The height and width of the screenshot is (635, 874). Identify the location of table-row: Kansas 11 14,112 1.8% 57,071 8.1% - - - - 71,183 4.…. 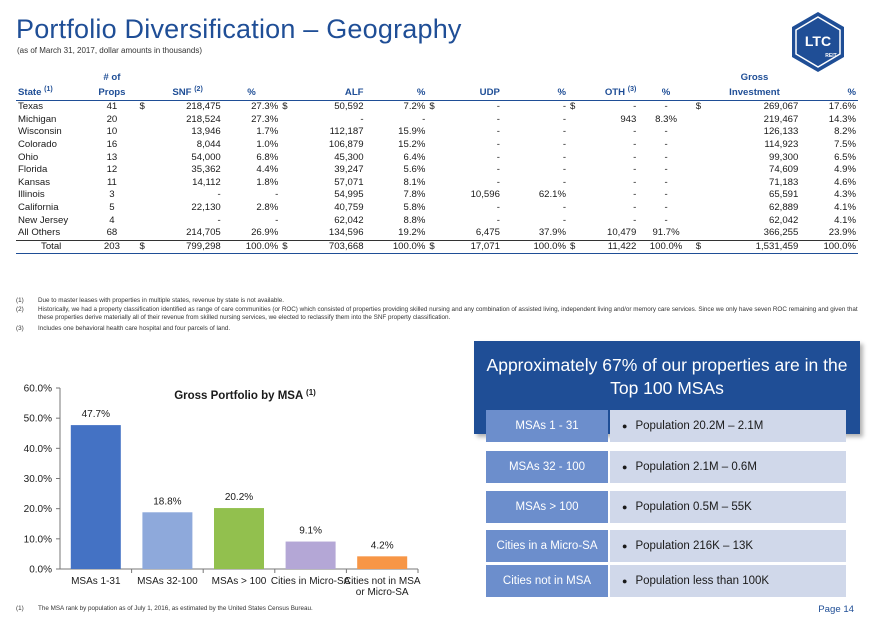
(437, 183).